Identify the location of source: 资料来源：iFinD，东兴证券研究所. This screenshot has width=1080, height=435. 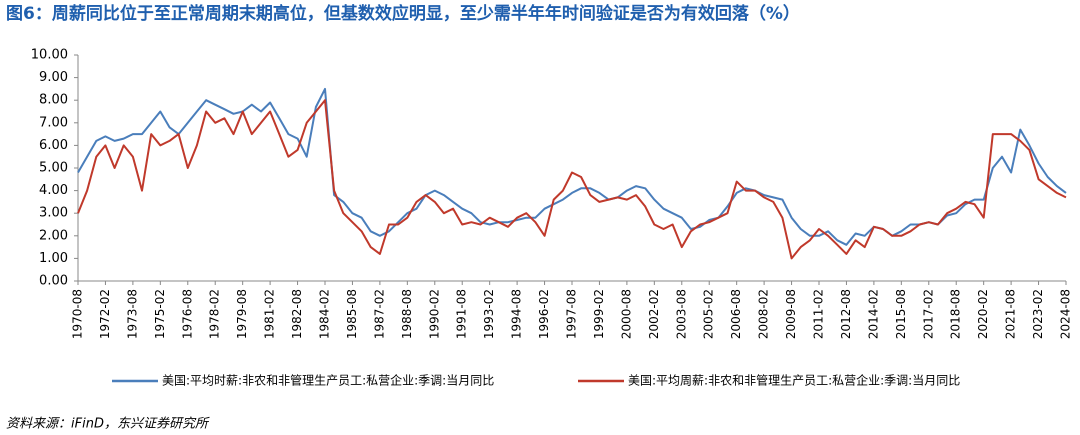
(108, 424).